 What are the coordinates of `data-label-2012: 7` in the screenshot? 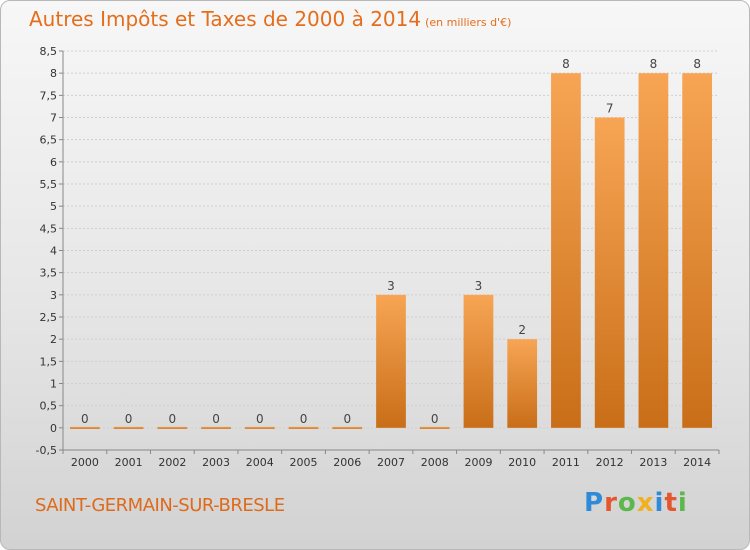 It's located at (610, 109).